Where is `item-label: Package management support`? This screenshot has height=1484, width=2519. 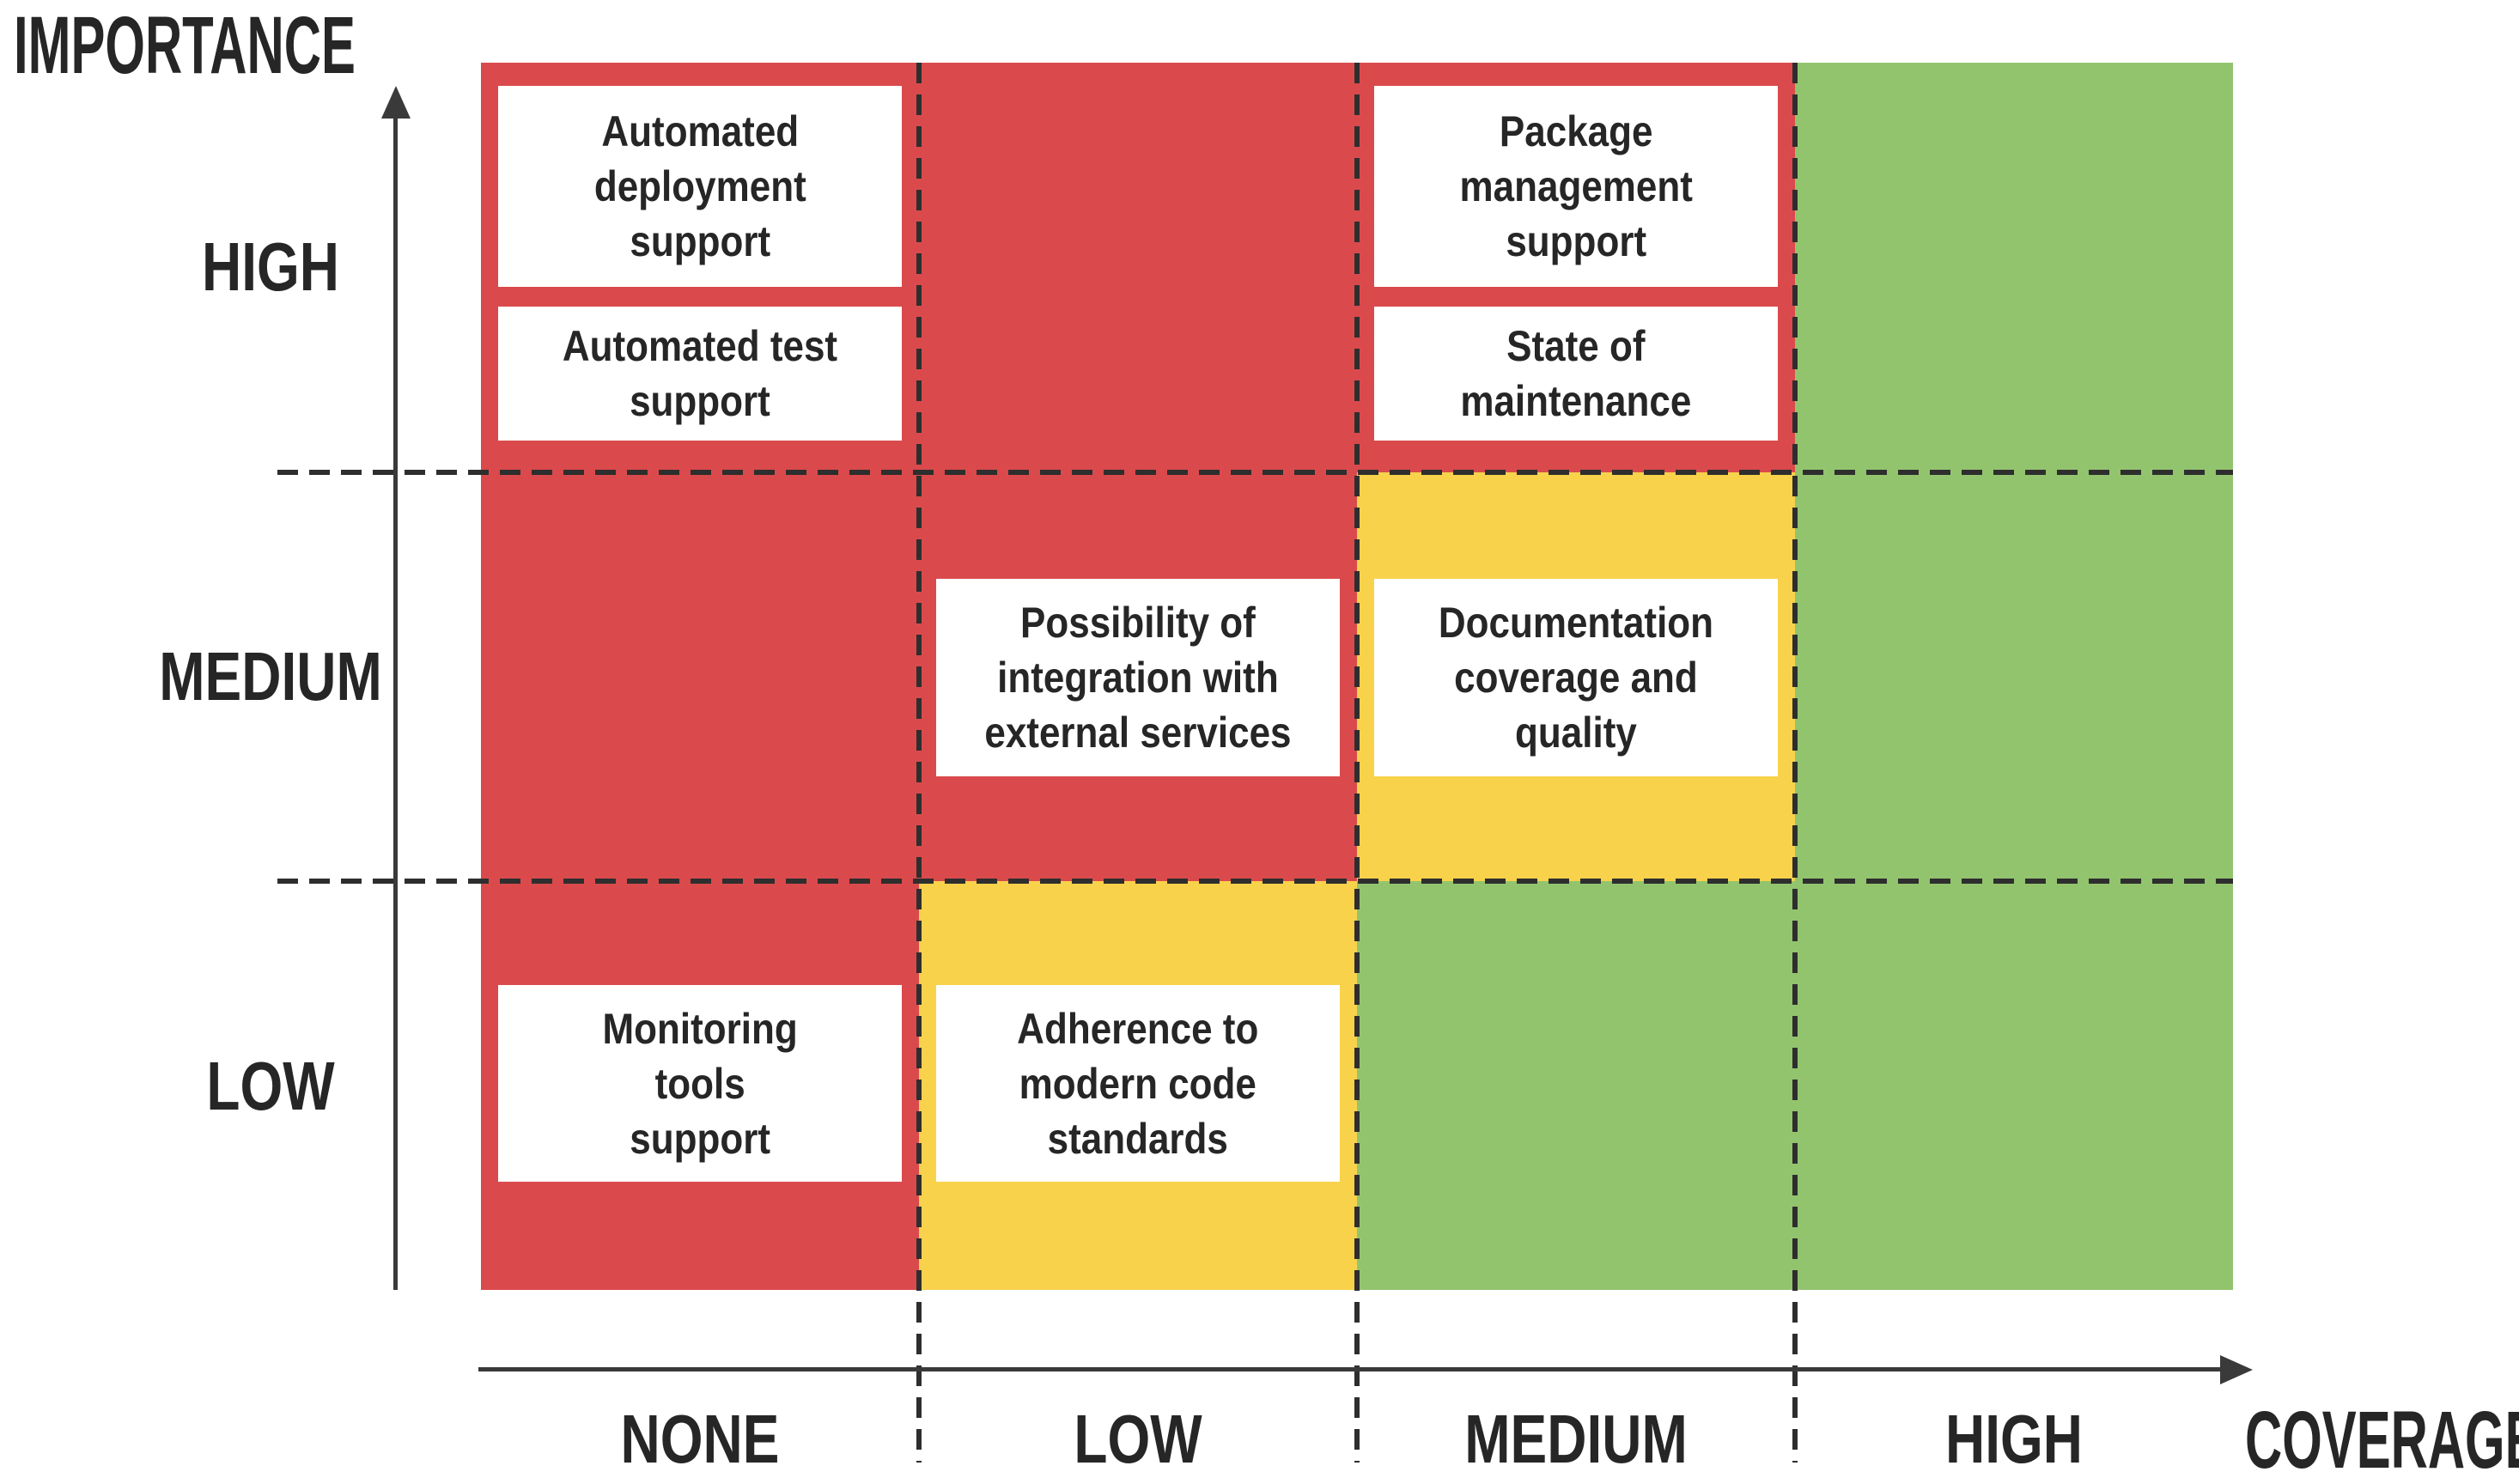
item-label: Package management support is located at coordinates (1576, 186).